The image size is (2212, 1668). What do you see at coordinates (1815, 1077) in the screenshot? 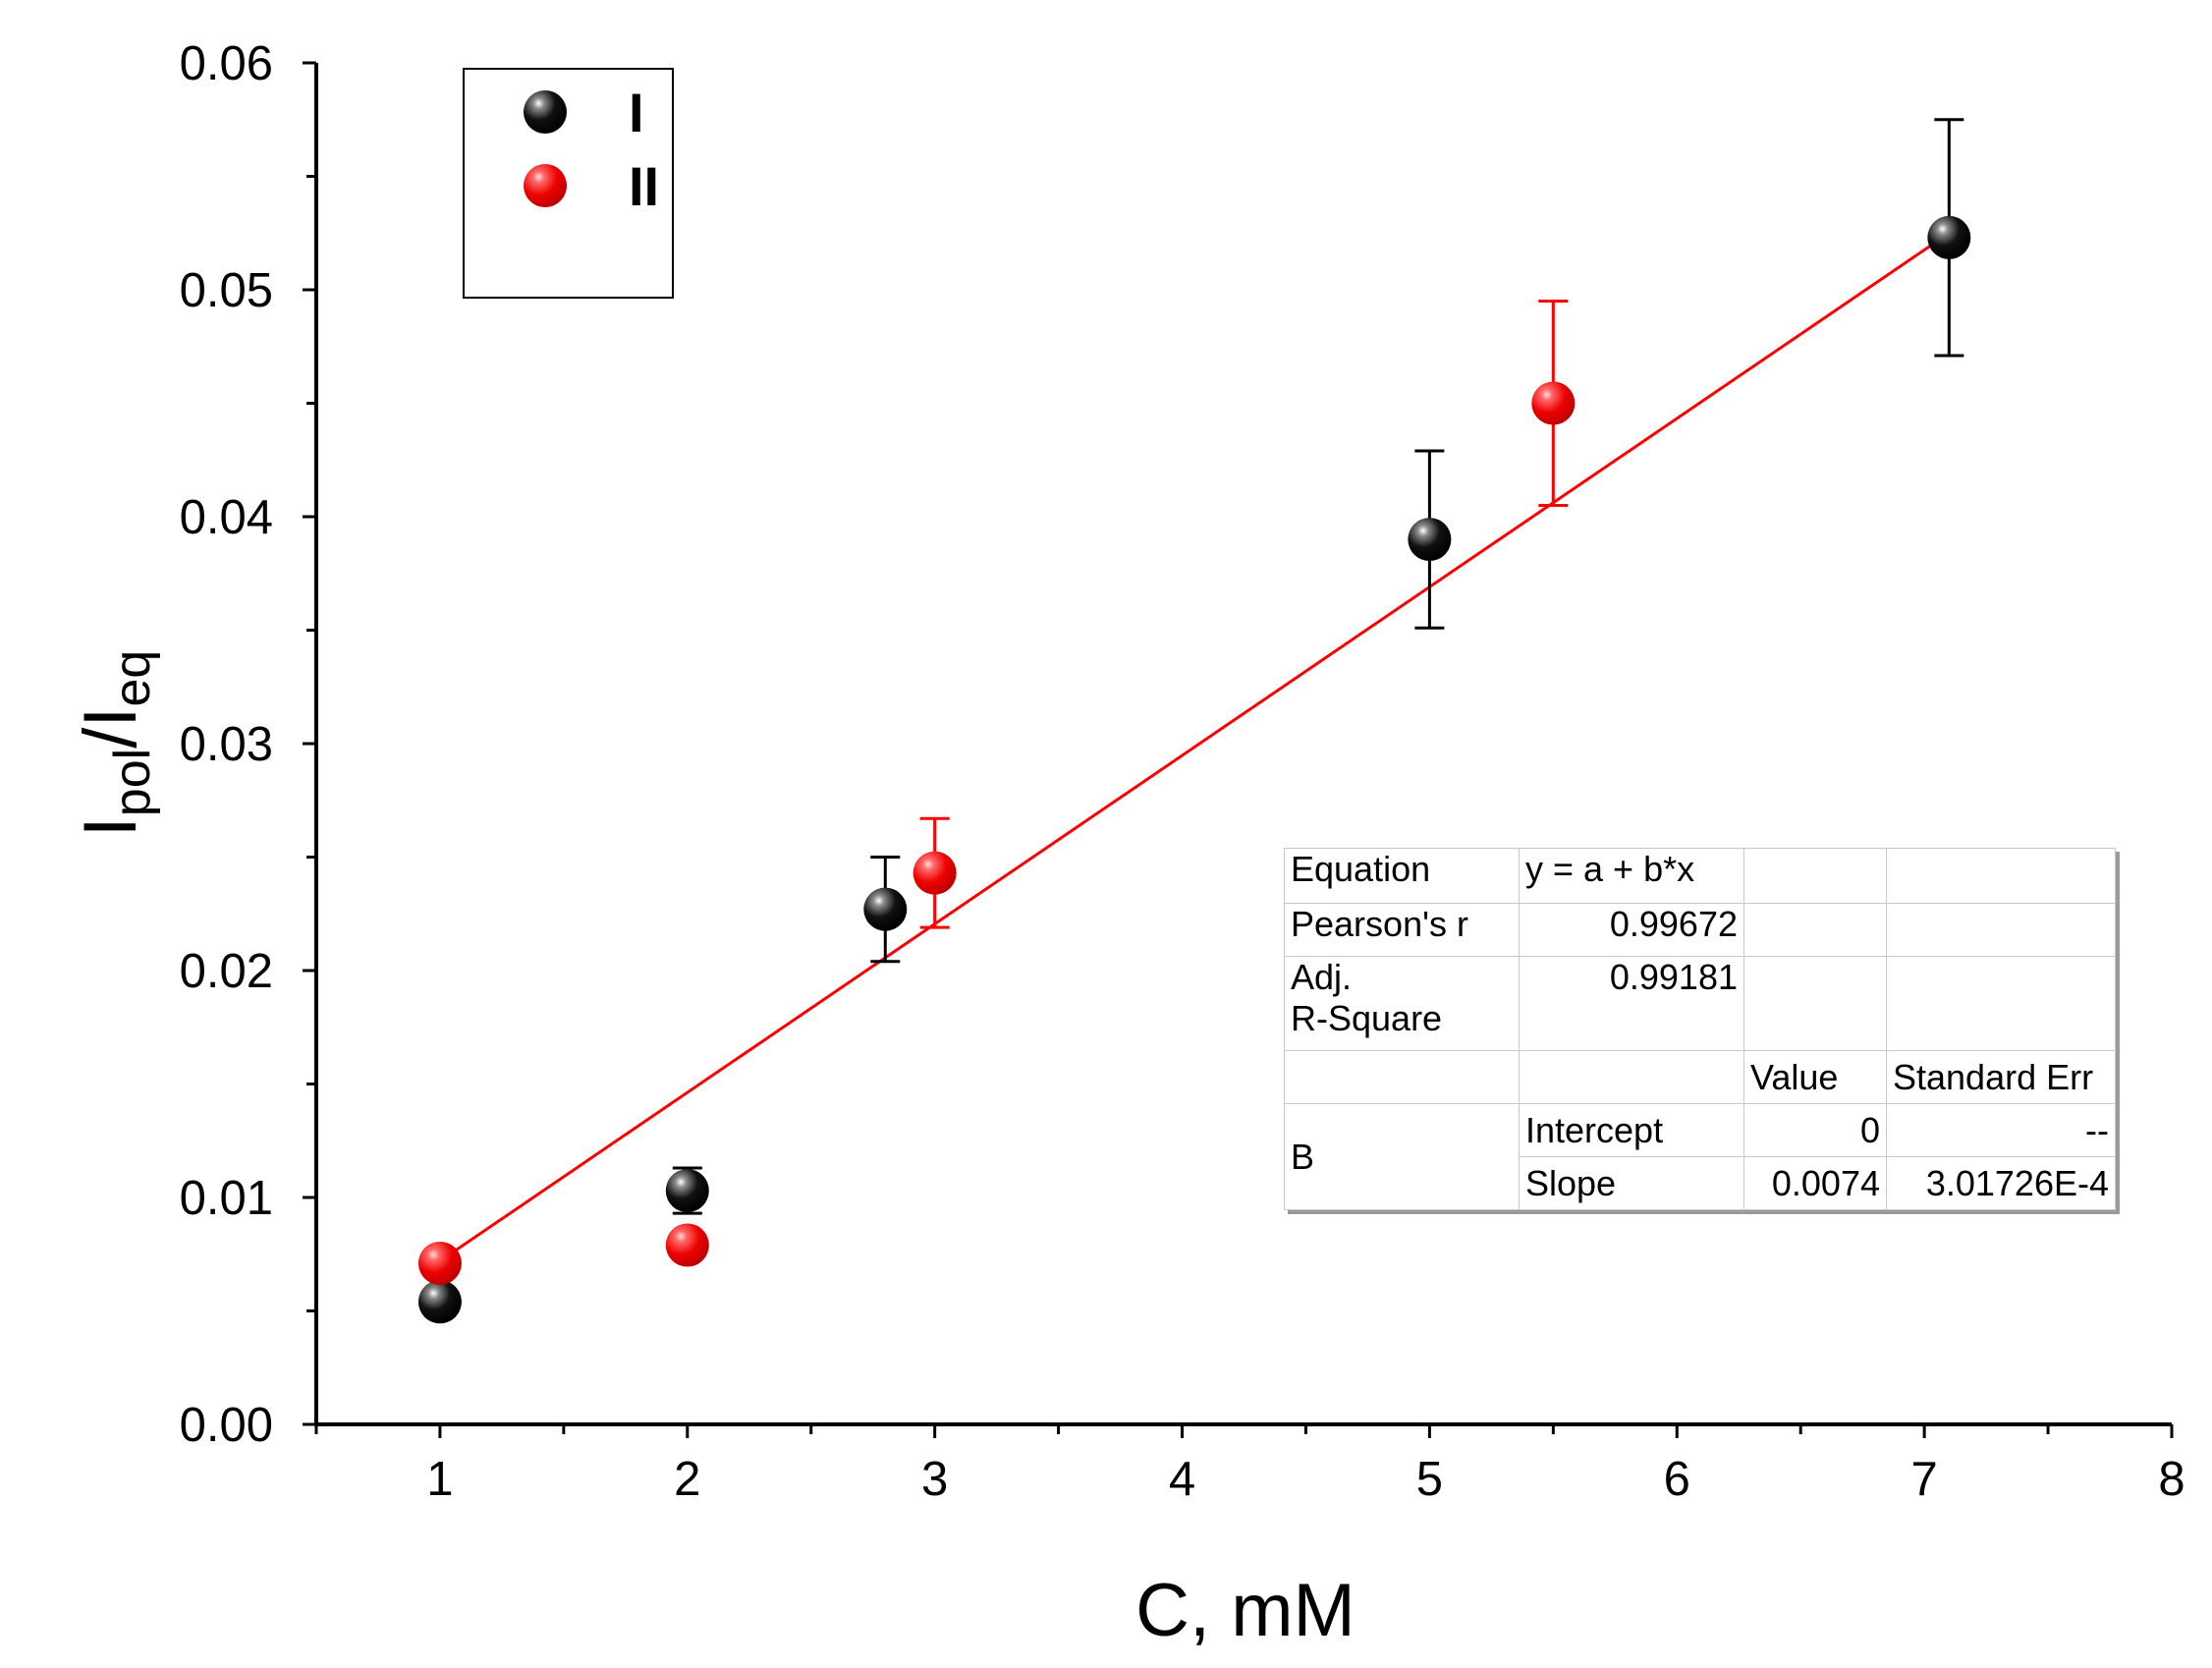
I see `value-header: Value` at bounding box center [1815, 1077].